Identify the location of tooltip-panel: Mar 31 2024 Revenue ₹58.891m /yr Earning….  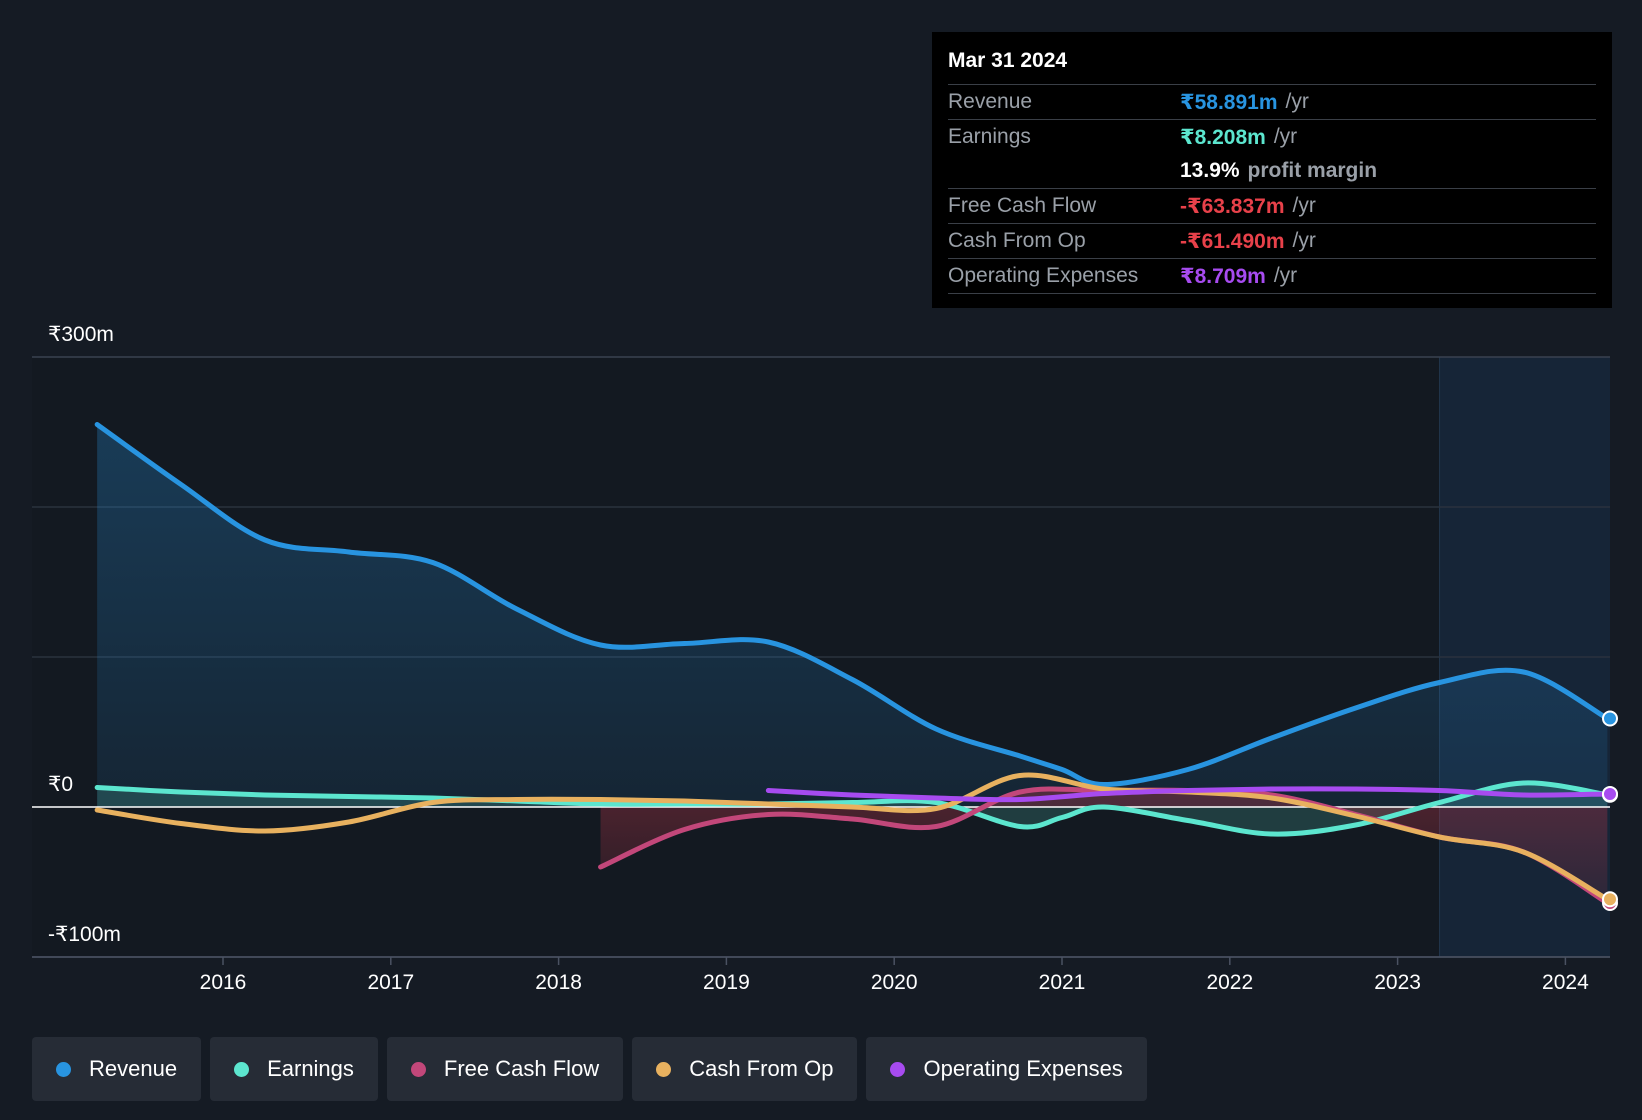
(1272, 170).